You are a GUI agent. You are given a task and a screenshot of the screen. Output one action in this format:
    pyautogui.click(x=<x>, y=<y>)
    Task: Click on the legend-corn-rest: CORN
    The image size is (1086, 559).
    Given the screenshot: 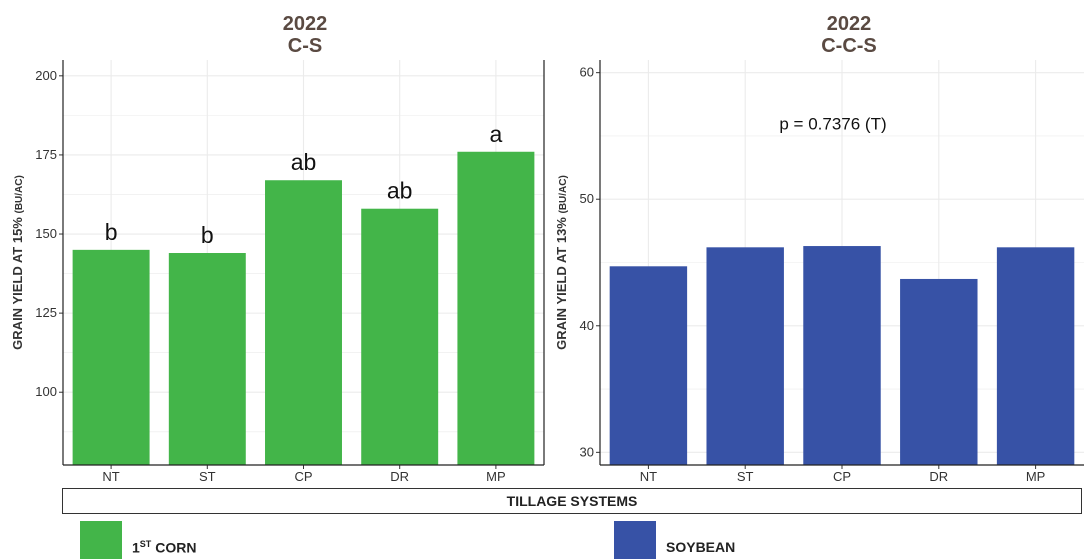 What is the action you would take?
    pyautogui.click(x=174, y=547)
    